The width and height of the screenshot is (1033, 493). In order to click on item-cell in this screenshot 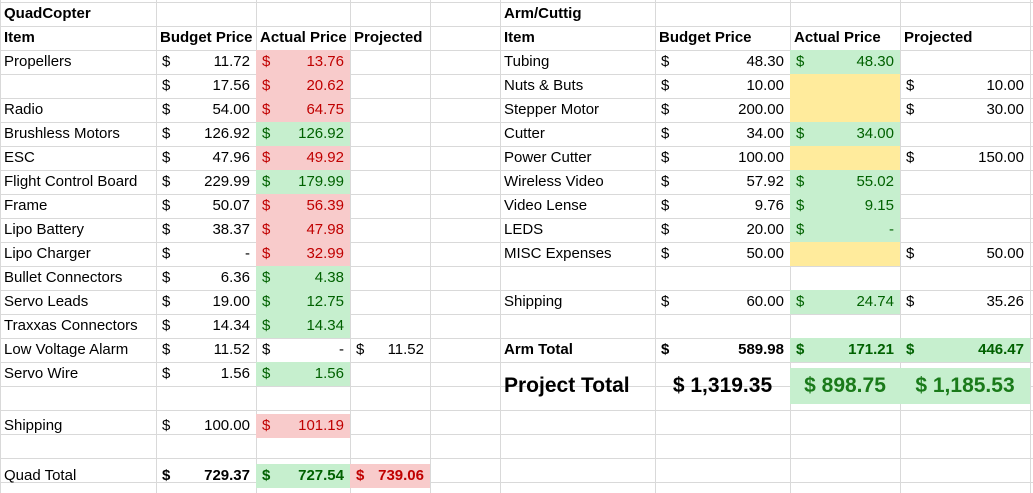, I will do `click(78, 86)`.